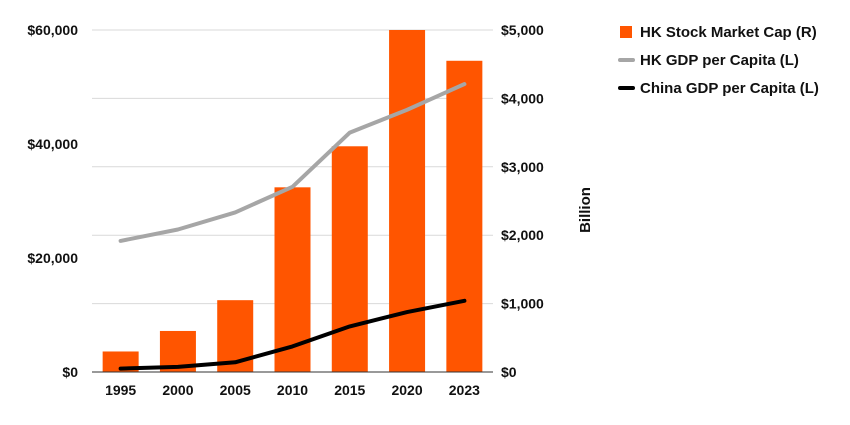 The width and height of the screenshot is (850, 425). Describe the element at coordinates (522, 98) in the screenshot. I see `right-tick-label: $4,000` at that location.